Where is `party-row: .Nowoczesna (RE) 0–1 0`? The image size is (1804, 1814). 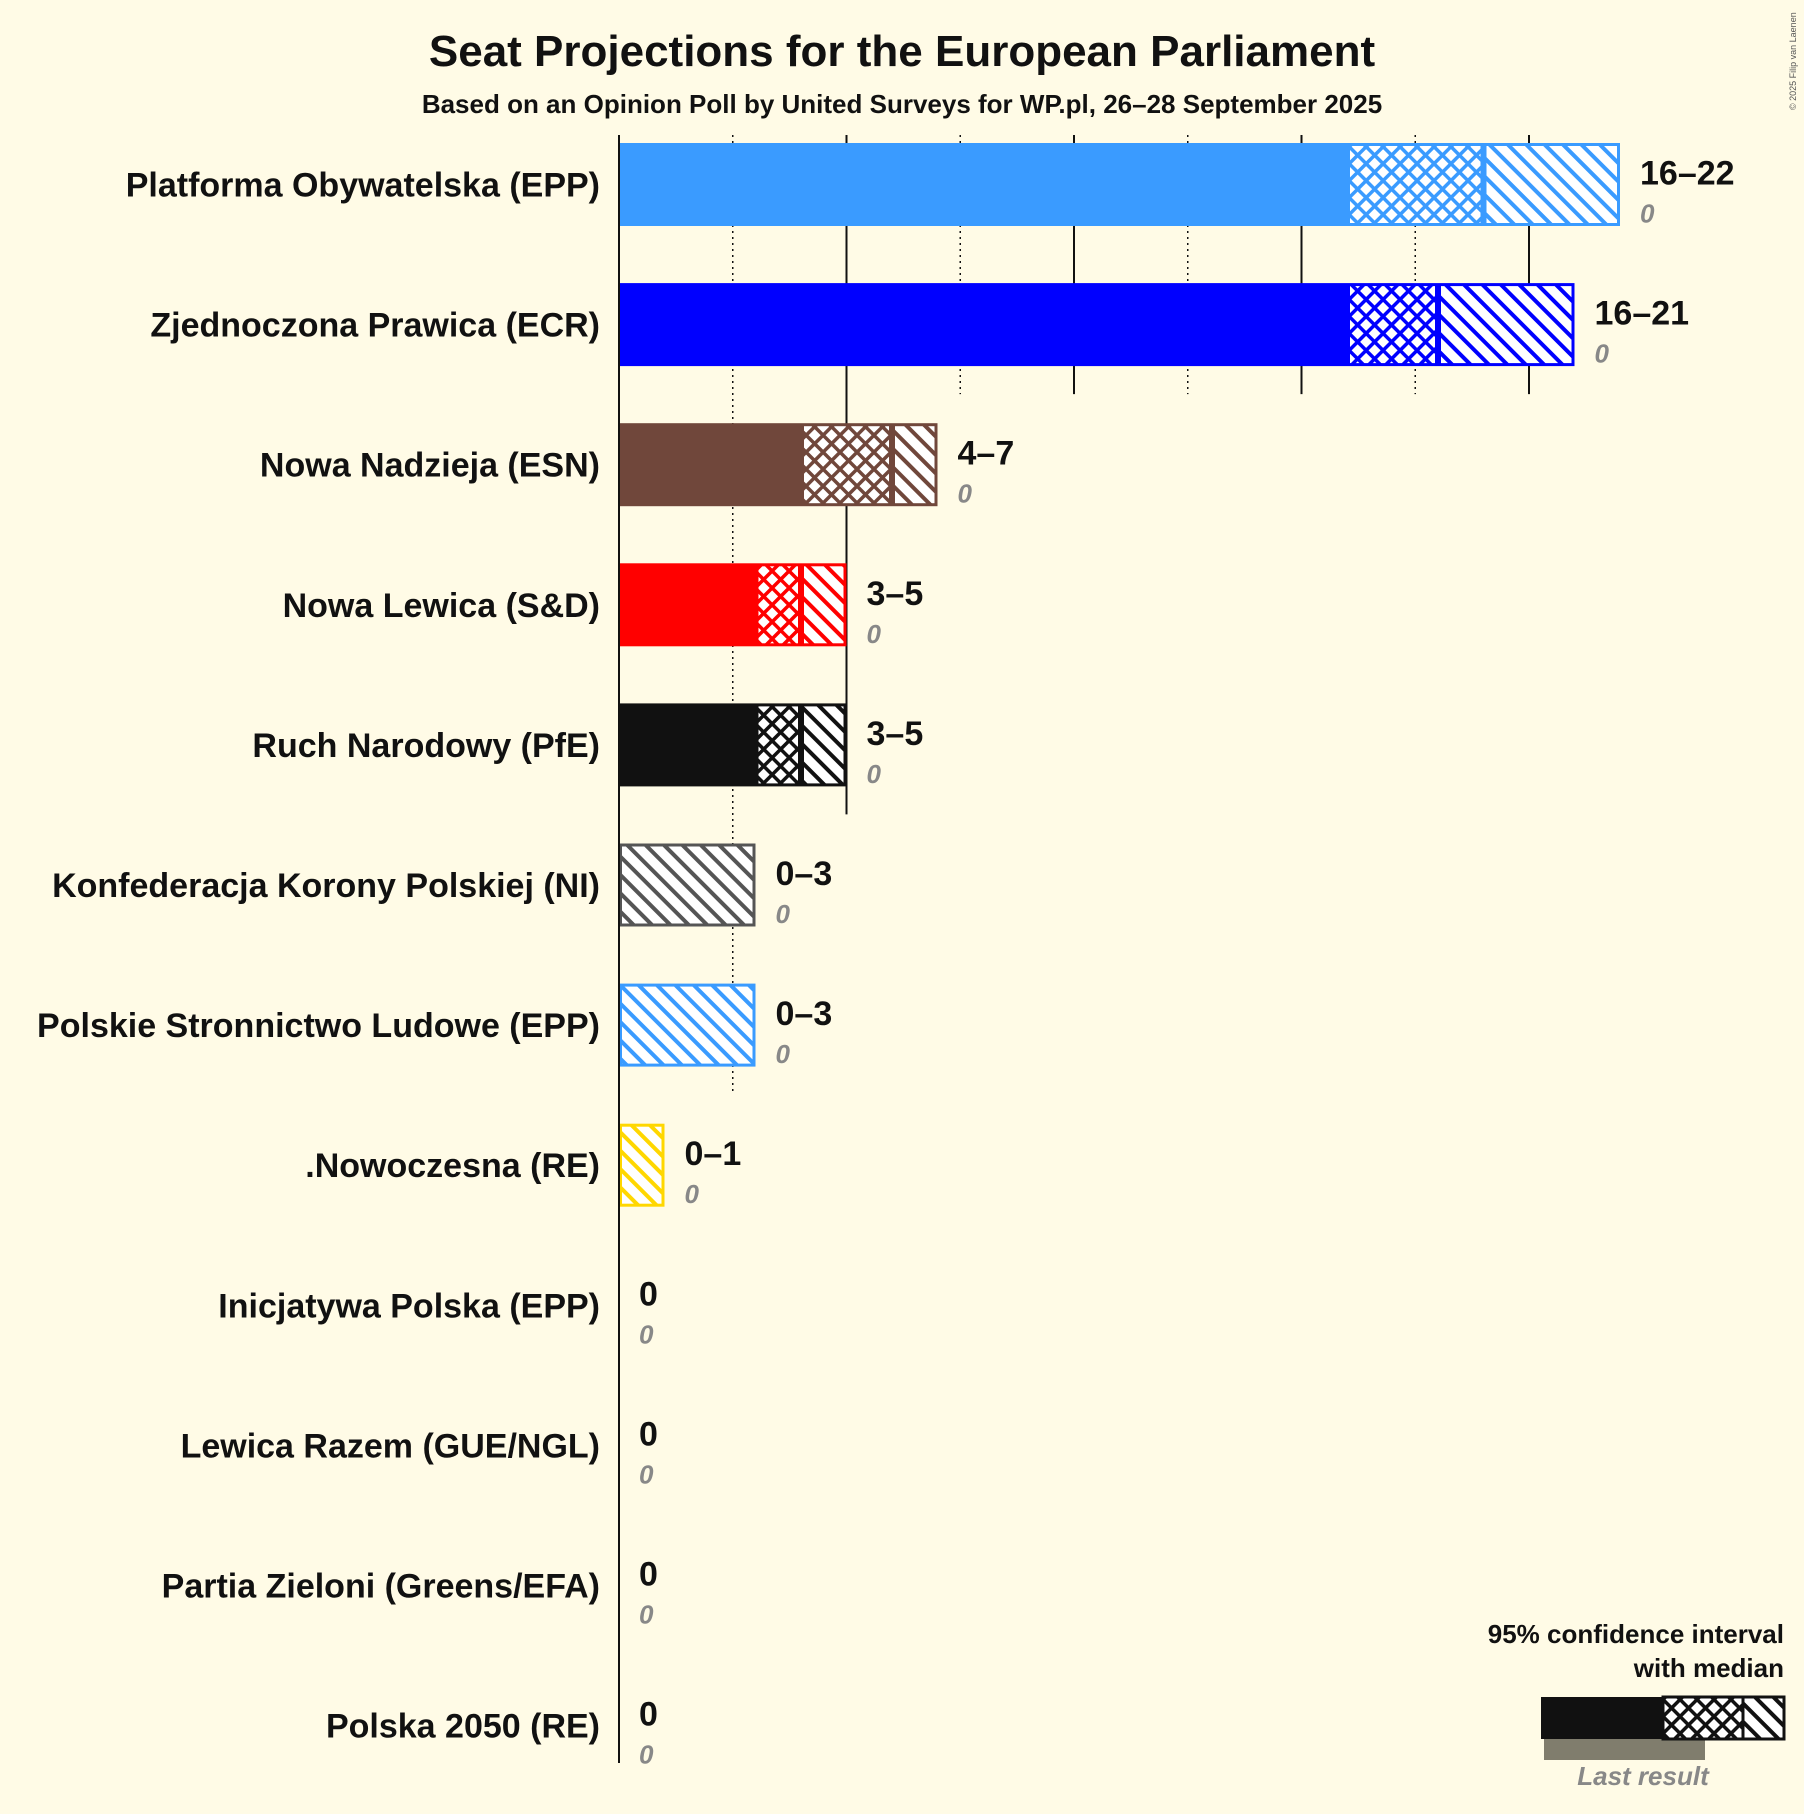 party-row: .Nowoczesna (RE) 0–1 0 is located at coordinates (523, 1166).